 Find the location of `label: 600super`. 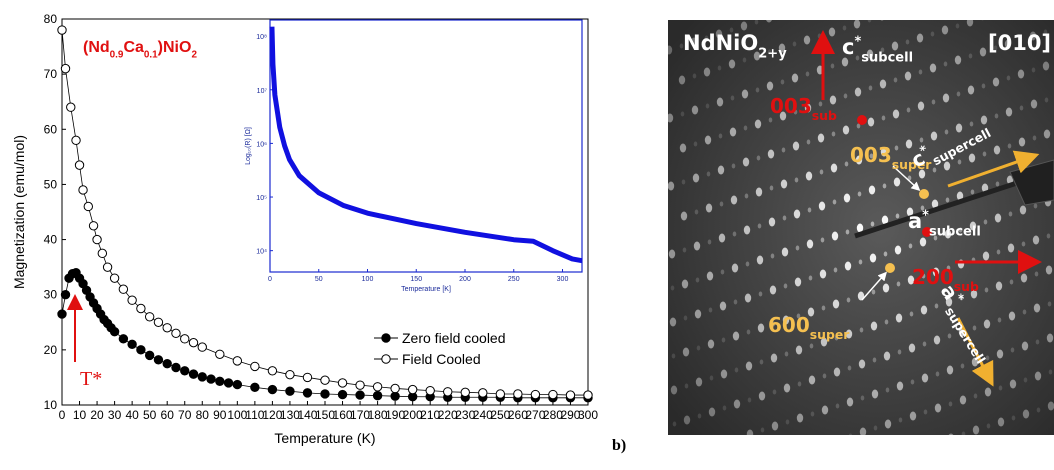

label: 600super is located at coordinates (809, 327).